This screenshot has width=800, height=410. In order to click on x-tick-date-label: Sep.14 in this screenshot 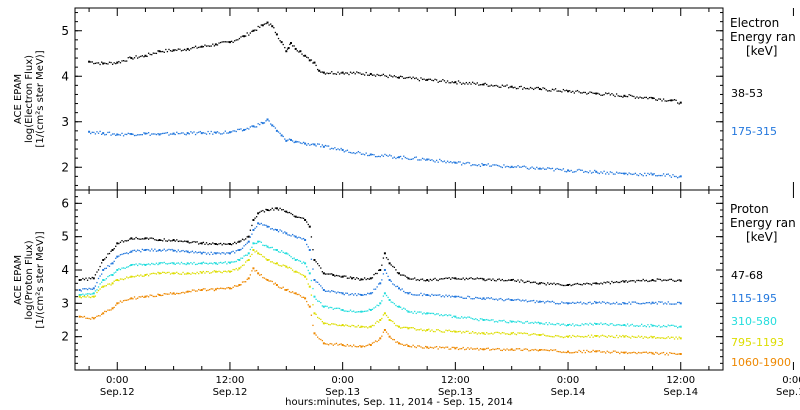, I will do `click(680, 392)`.